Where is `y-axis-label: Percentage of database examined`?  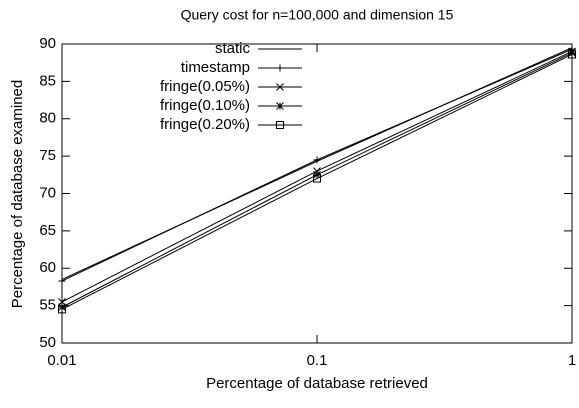
y-axis-label: Percentage of database examined is located at coordinates (17, 194).